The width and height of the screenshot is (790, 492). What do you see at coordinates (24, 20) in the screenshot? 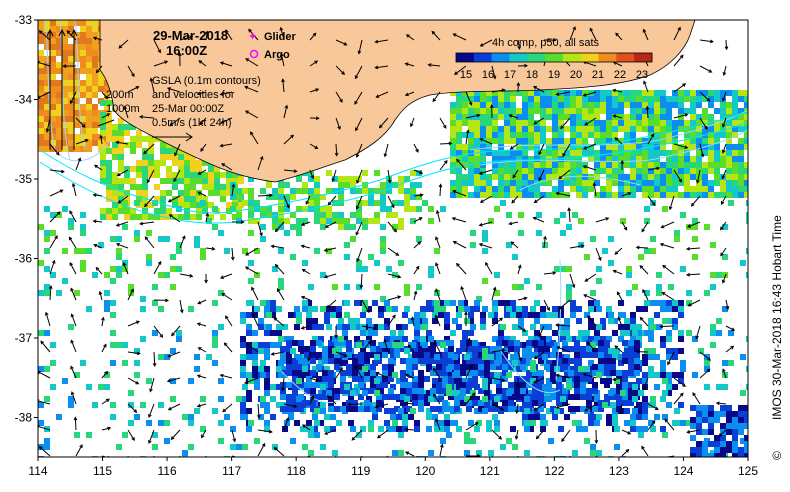
I see `y-tick-label: -33` at bounding box center [24, 20].